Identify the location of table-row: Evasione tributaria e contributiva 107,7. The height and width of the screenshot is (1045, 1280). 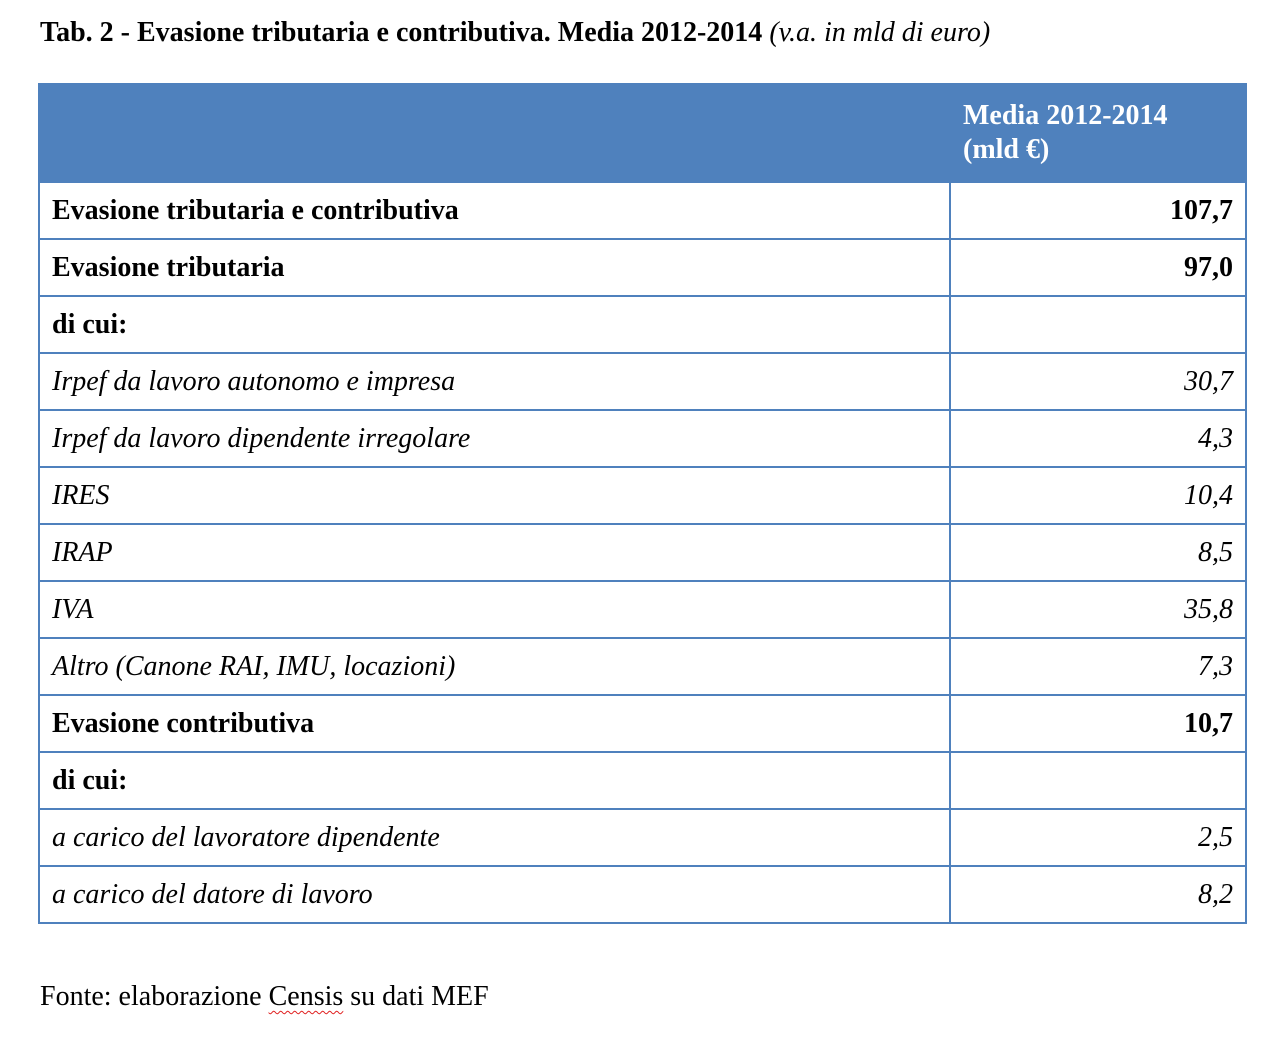
(642, 210).